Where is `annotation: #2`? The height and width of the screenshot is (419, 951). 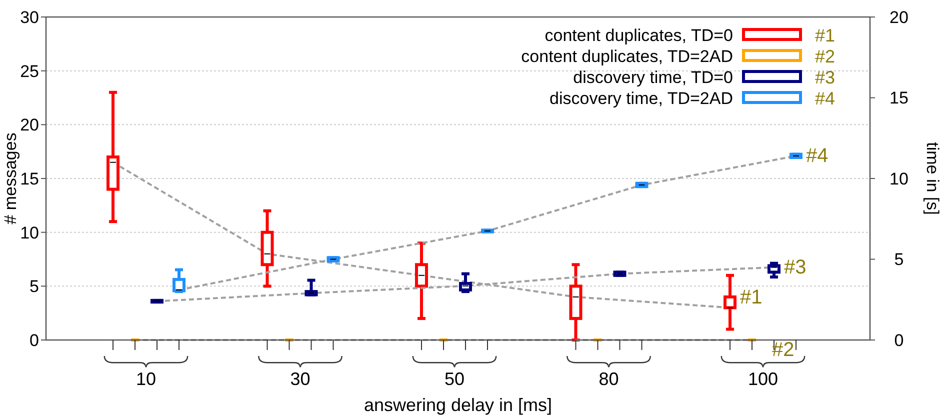 annotation: #2 is located at coordinates (825, 56).